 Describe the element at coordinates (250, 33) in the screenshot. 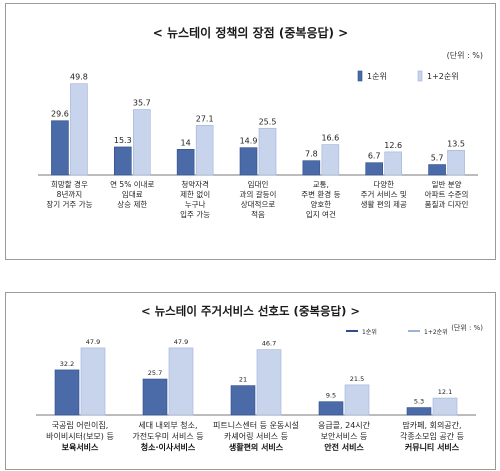

I see `chart-title: < 뉴스테이 정책의 장점 (중복응답) >` at that location.